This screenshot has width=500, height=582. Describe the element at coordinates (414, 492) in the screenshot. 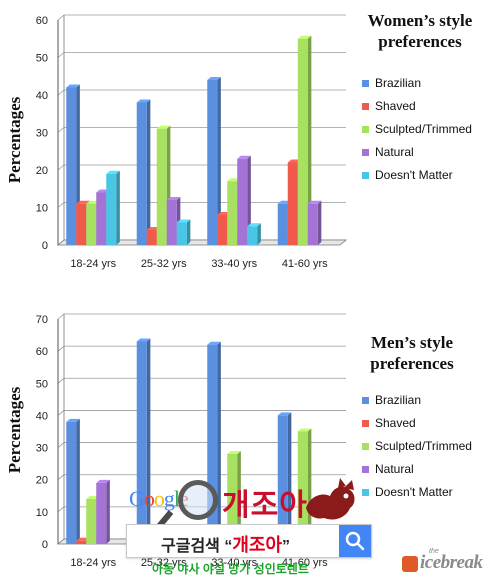

I see `legend-label: Doesn't Matter` at that location.